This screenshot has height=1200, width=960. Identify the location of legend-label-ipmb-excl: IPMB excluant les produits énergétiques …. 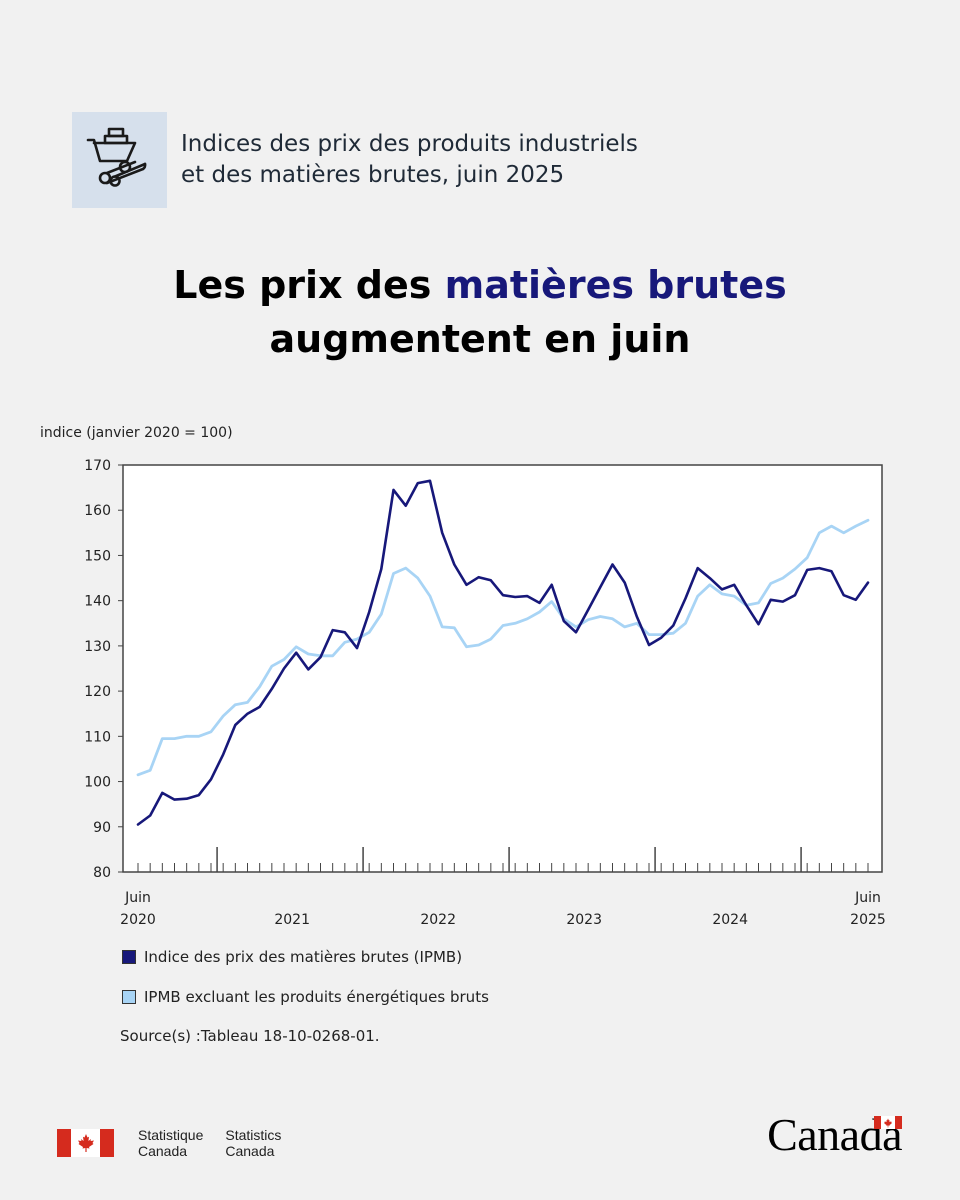
(316, 997).